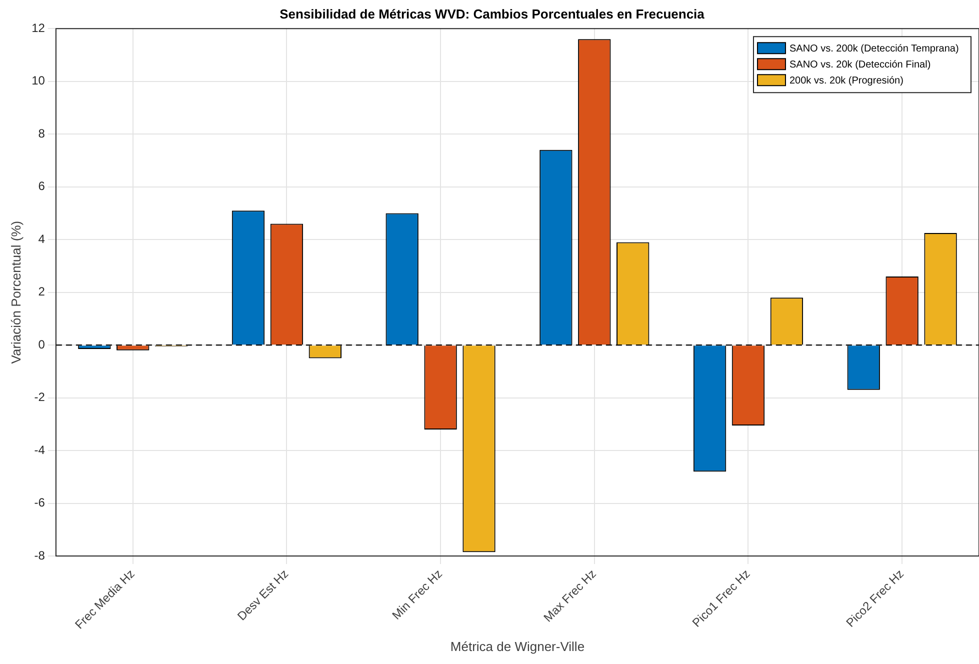 The height and width of the screenshot is (664, 979). I want to click on y-tick-label: -8, so click(40, 555).